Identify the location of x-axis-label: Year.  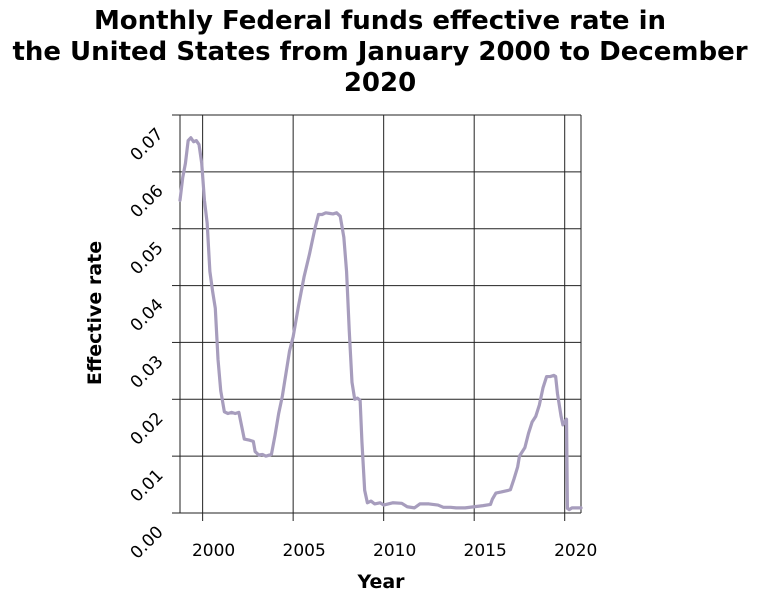
(380, 582).